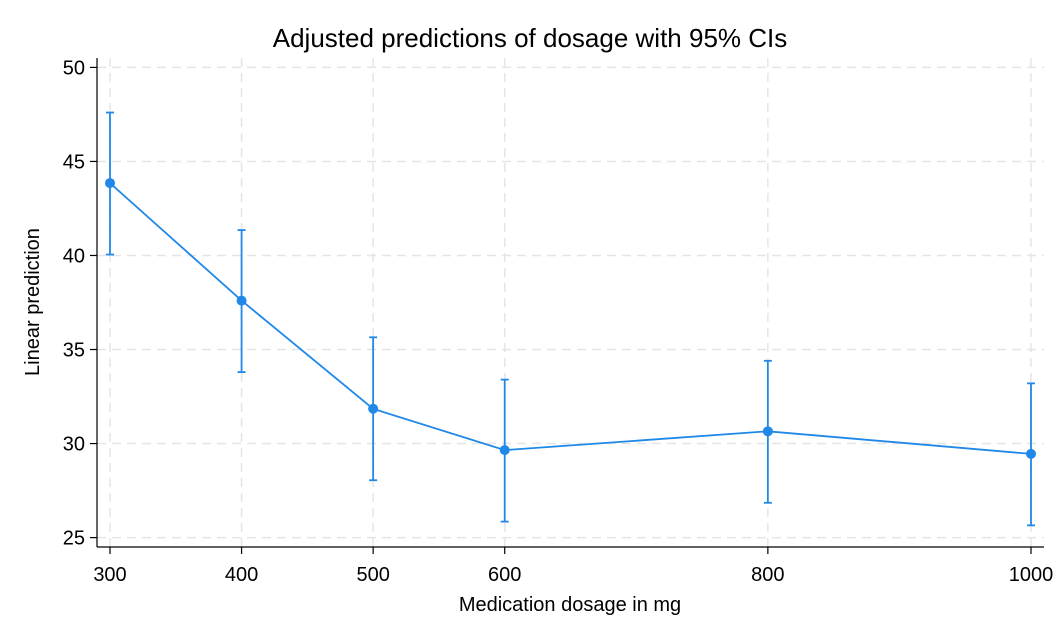  I want to click on y-axis-title: Linear prediction, so click(33, 302).